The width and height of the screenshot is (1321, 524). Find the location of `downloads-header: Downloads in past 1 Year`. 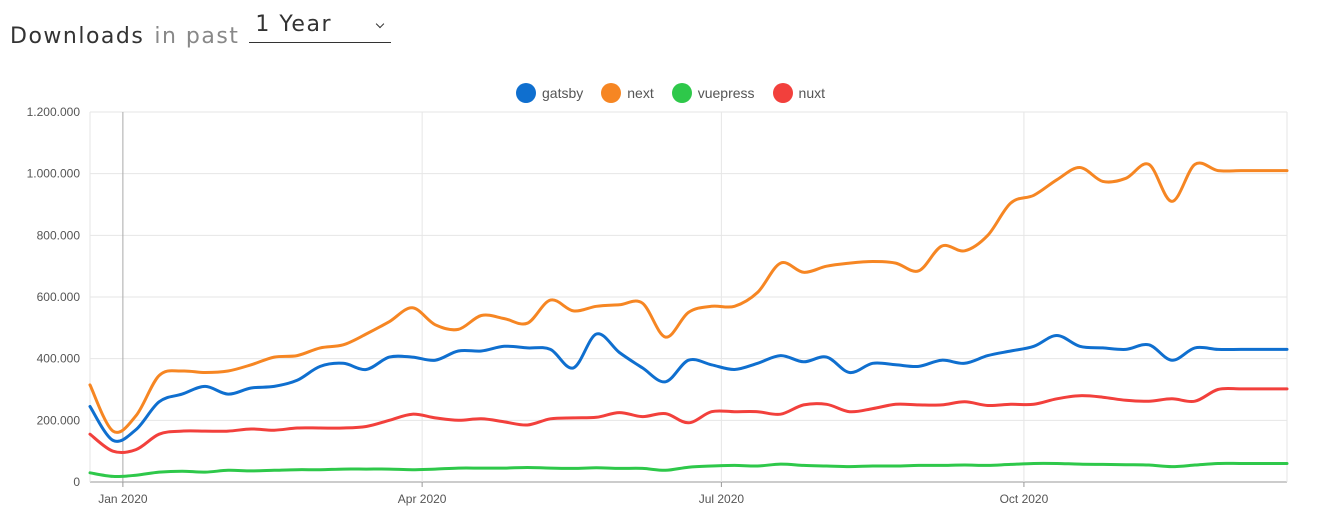

downloads-header: Downloads in past 1 Year is located at coordinates (201, 30).